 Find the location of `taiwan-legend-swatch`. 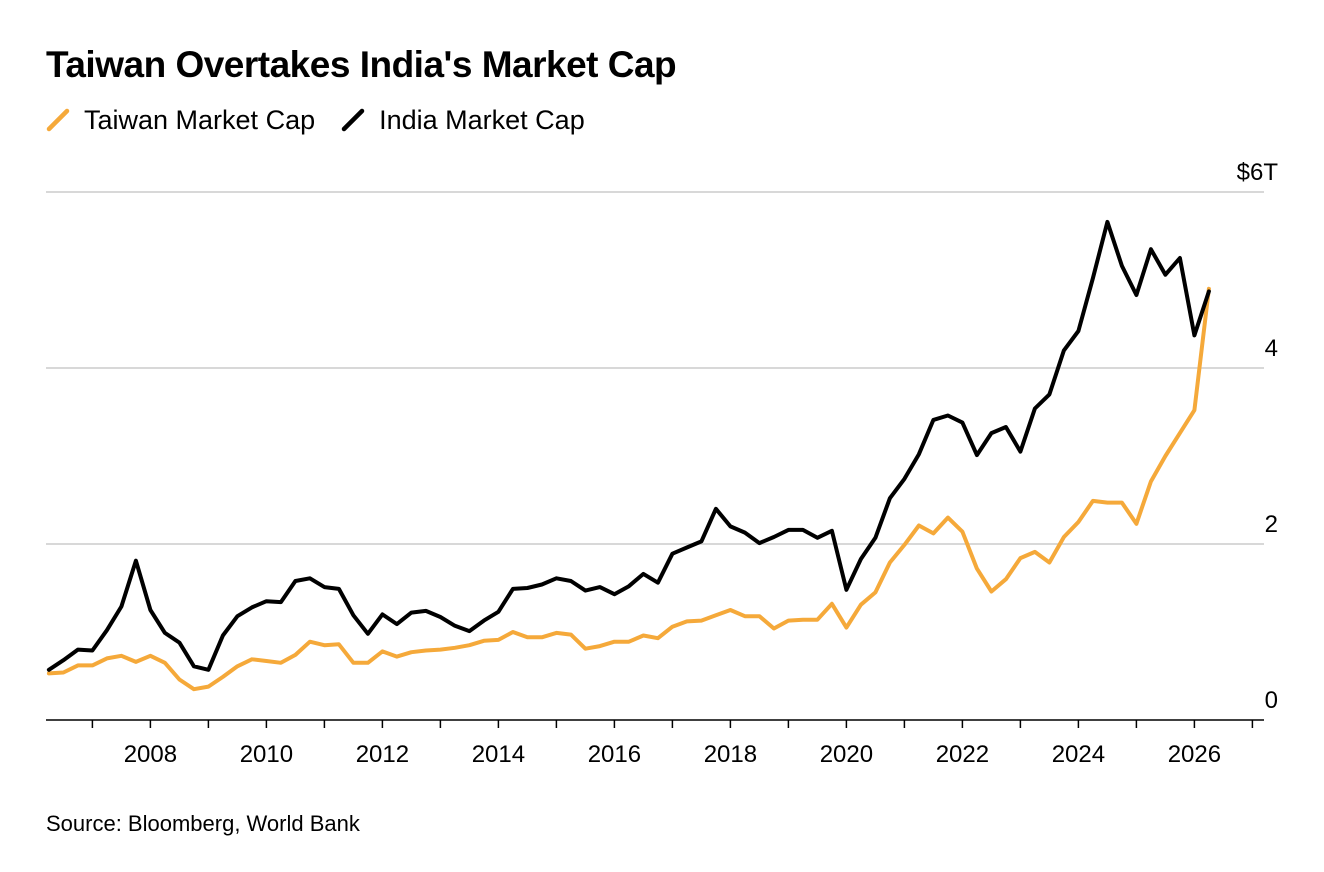

taiwan-legend-swatch is located at coordinates (58, 120).